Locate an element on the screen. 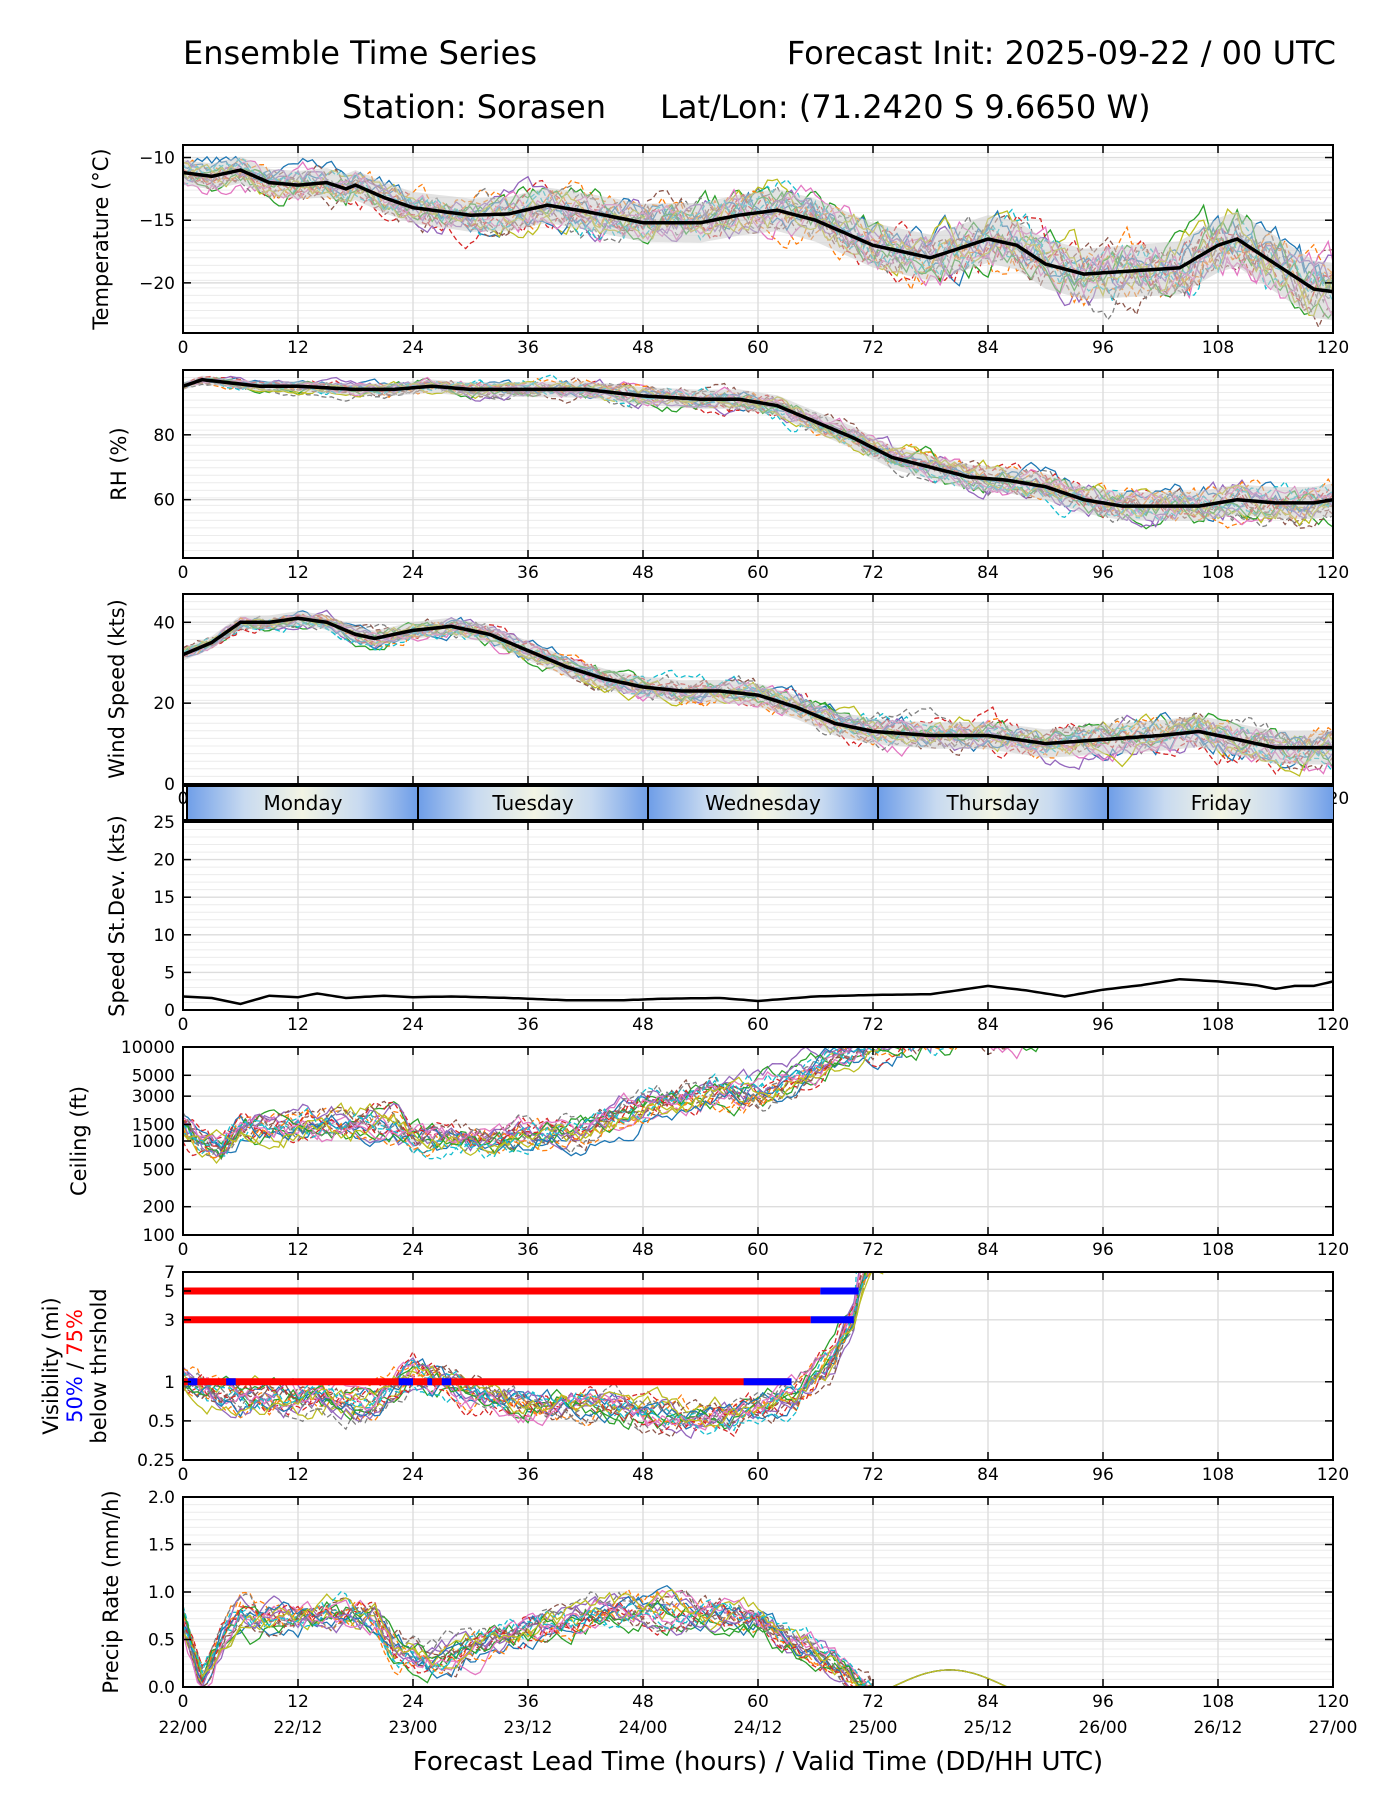 This screenshot has width=1400, height=1800. y-axis-label: Temperature (°C) is located at coordinates (101, 239).